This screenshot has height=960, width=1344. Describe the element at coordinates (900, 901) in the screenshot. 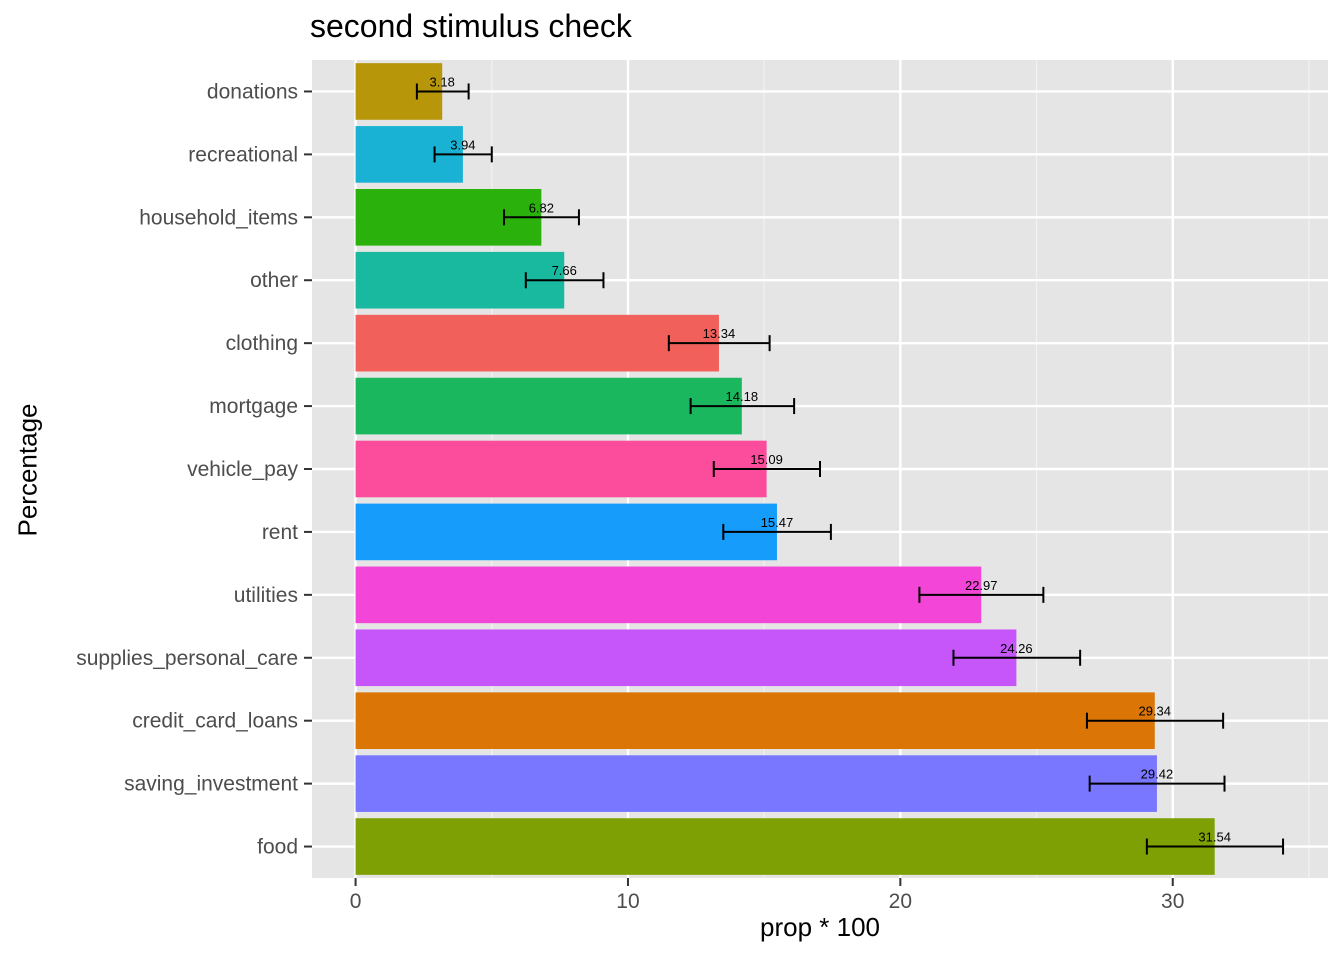

I see `x-tick-label: 20` at that location.